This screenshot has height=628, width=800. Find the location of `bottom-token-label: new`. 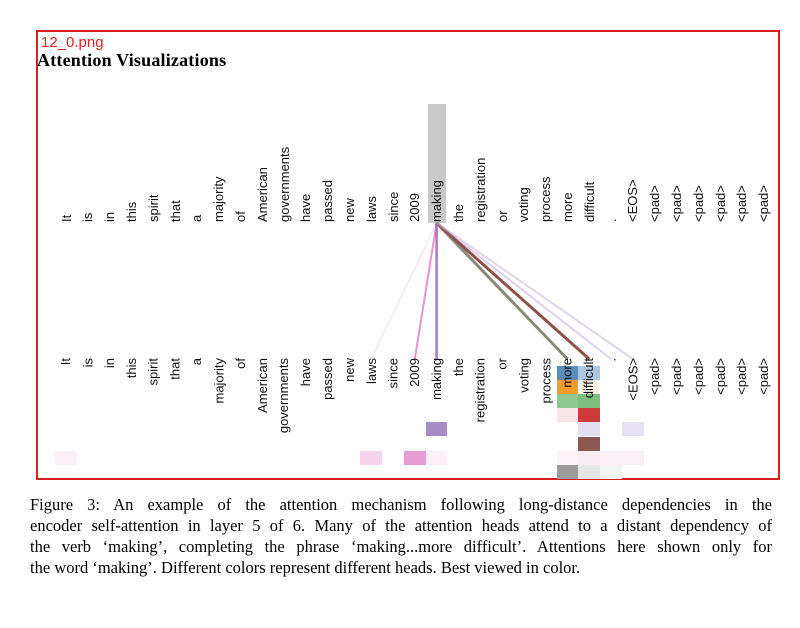

bottom-token-label: new is located at coordinates (349, 370).